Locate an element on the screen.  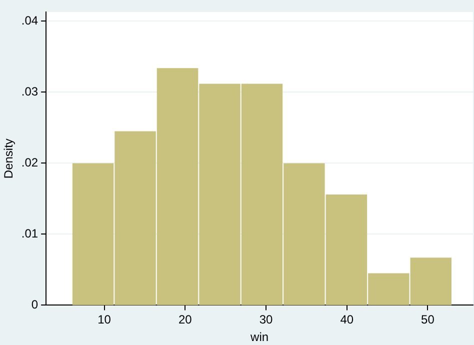
x-tick-label: 20 is located at coordinates (185, 319).